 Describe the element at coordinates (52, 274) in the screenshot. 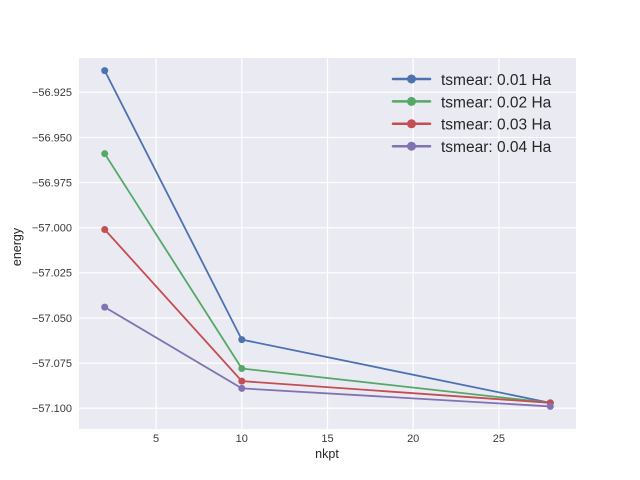

I see `y-tick-label: −57.025` at that location.